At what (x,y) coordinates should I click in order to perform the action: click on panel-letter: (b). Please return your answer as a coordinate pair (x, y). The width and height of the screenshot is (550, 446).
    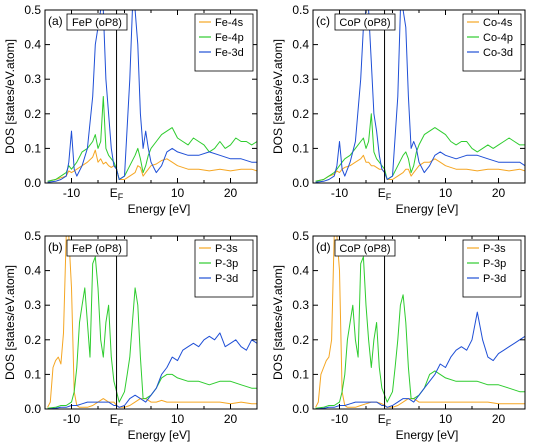
    Looking at the image, I should click on (55, 247).